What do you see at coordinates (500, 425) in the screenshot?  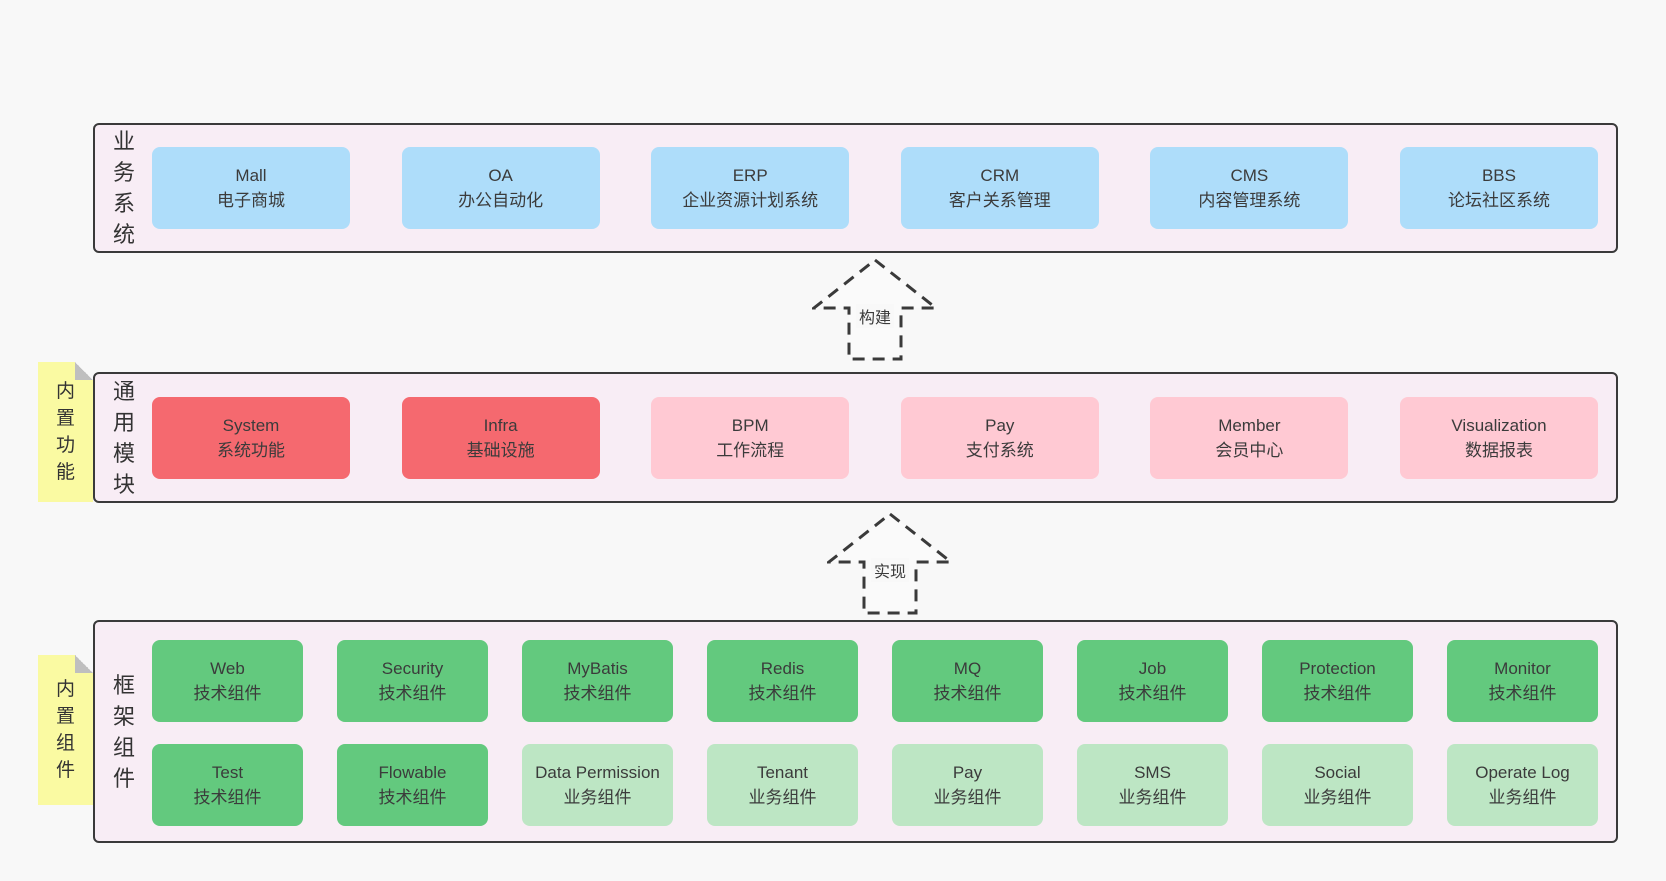 I see `card-title: Infra` at bounding box center [500, 425].